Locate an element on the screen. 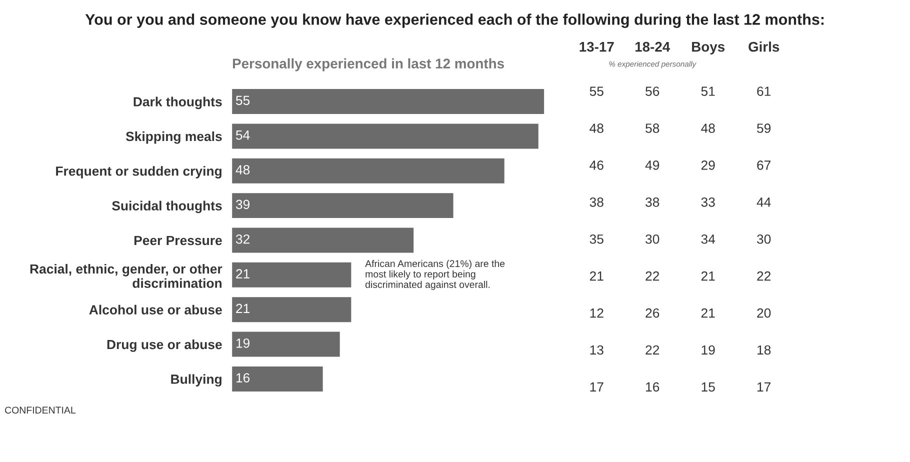 The image size is (910, 462). data-label: 46 is located at coordinates (597, 165).